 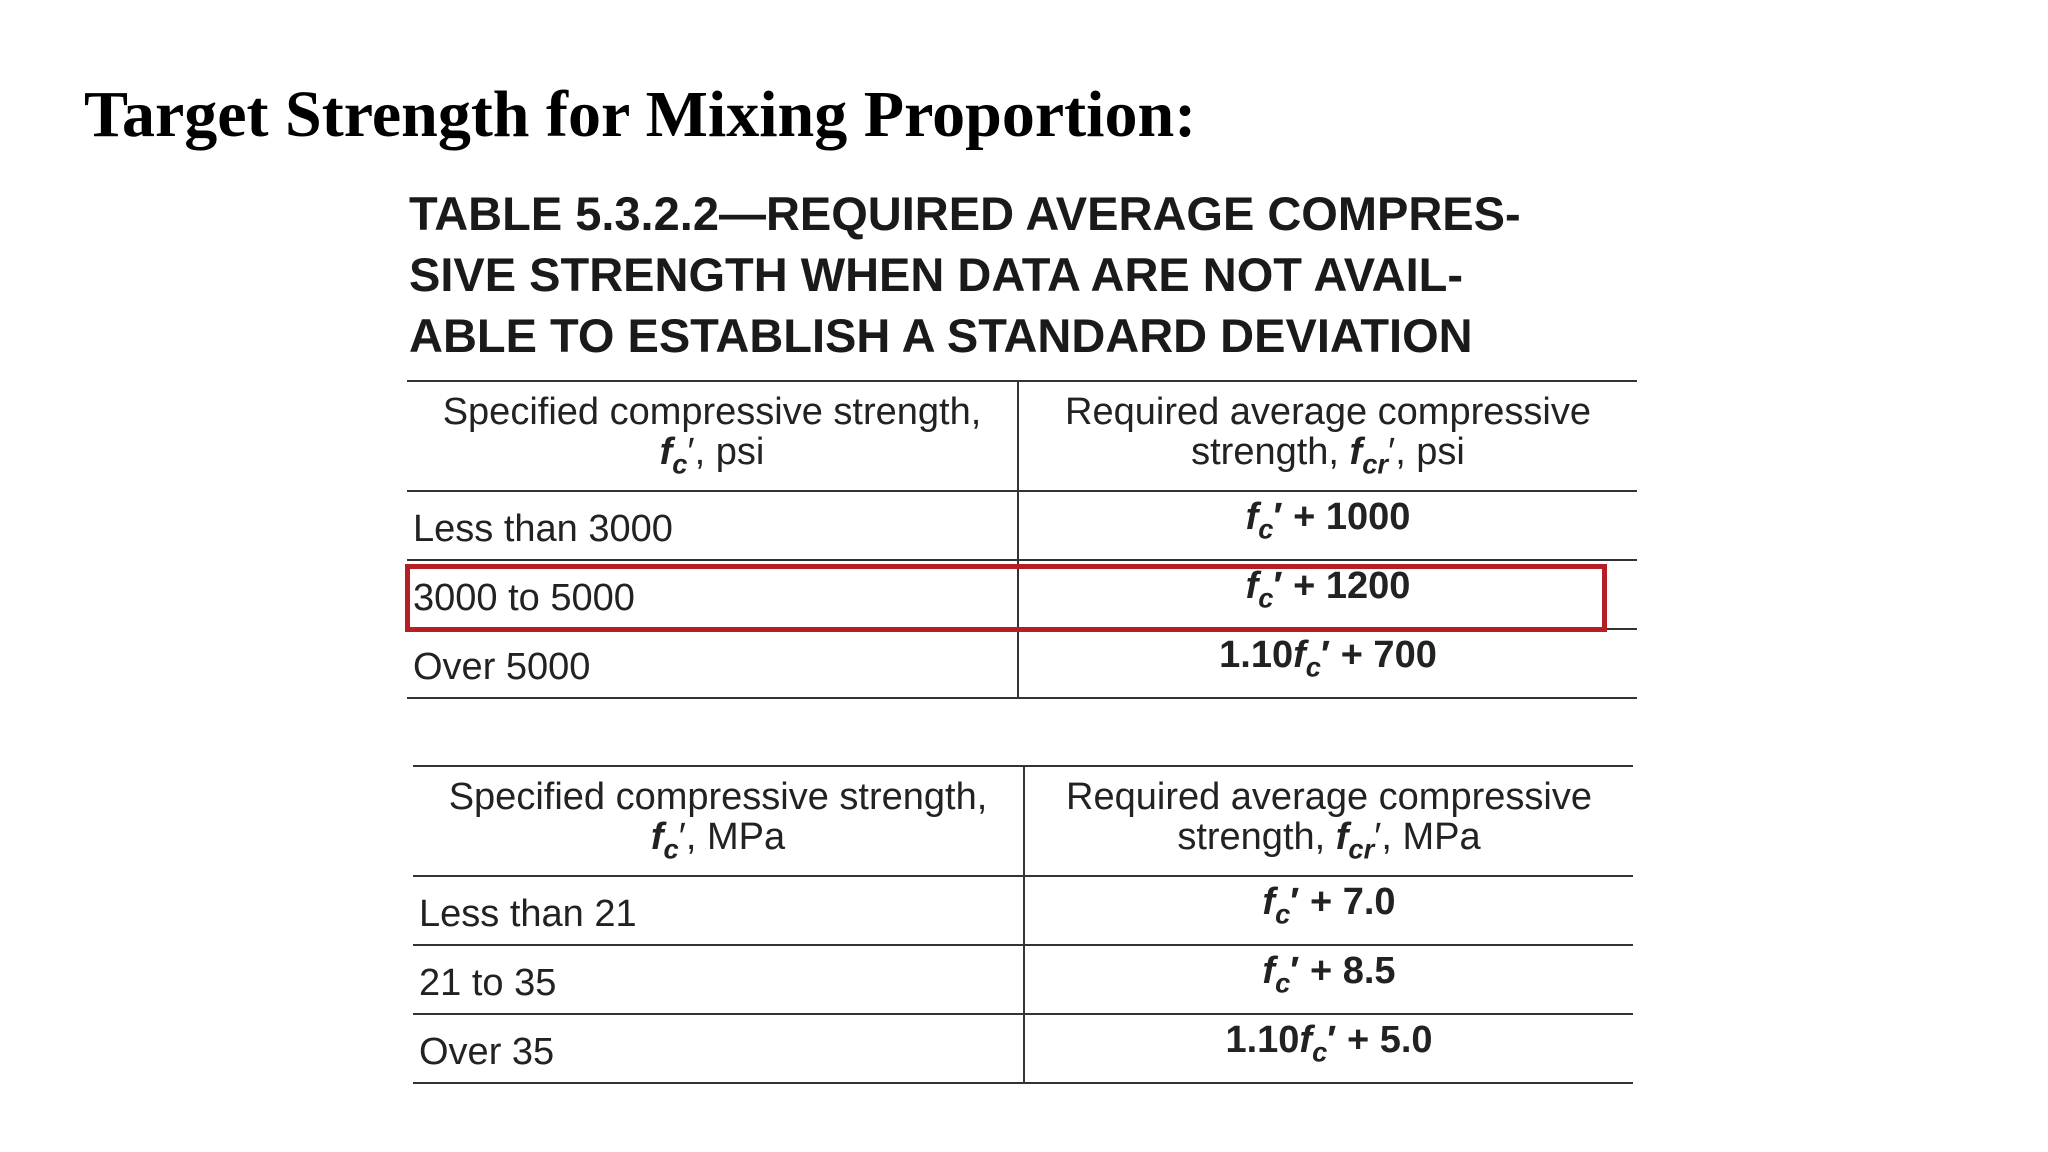 I want to click on required-strength-cell: 1.10fc′ + 5.0, so click(x=1329, y=1043).